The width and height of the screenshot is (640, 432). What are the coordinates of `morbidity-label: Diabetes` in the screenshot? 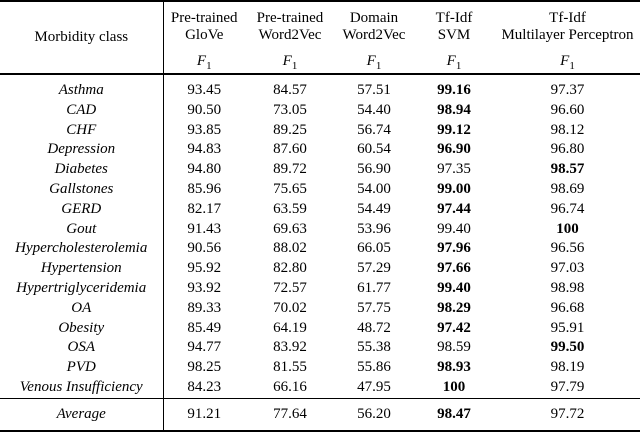 It's located at (82, 170).